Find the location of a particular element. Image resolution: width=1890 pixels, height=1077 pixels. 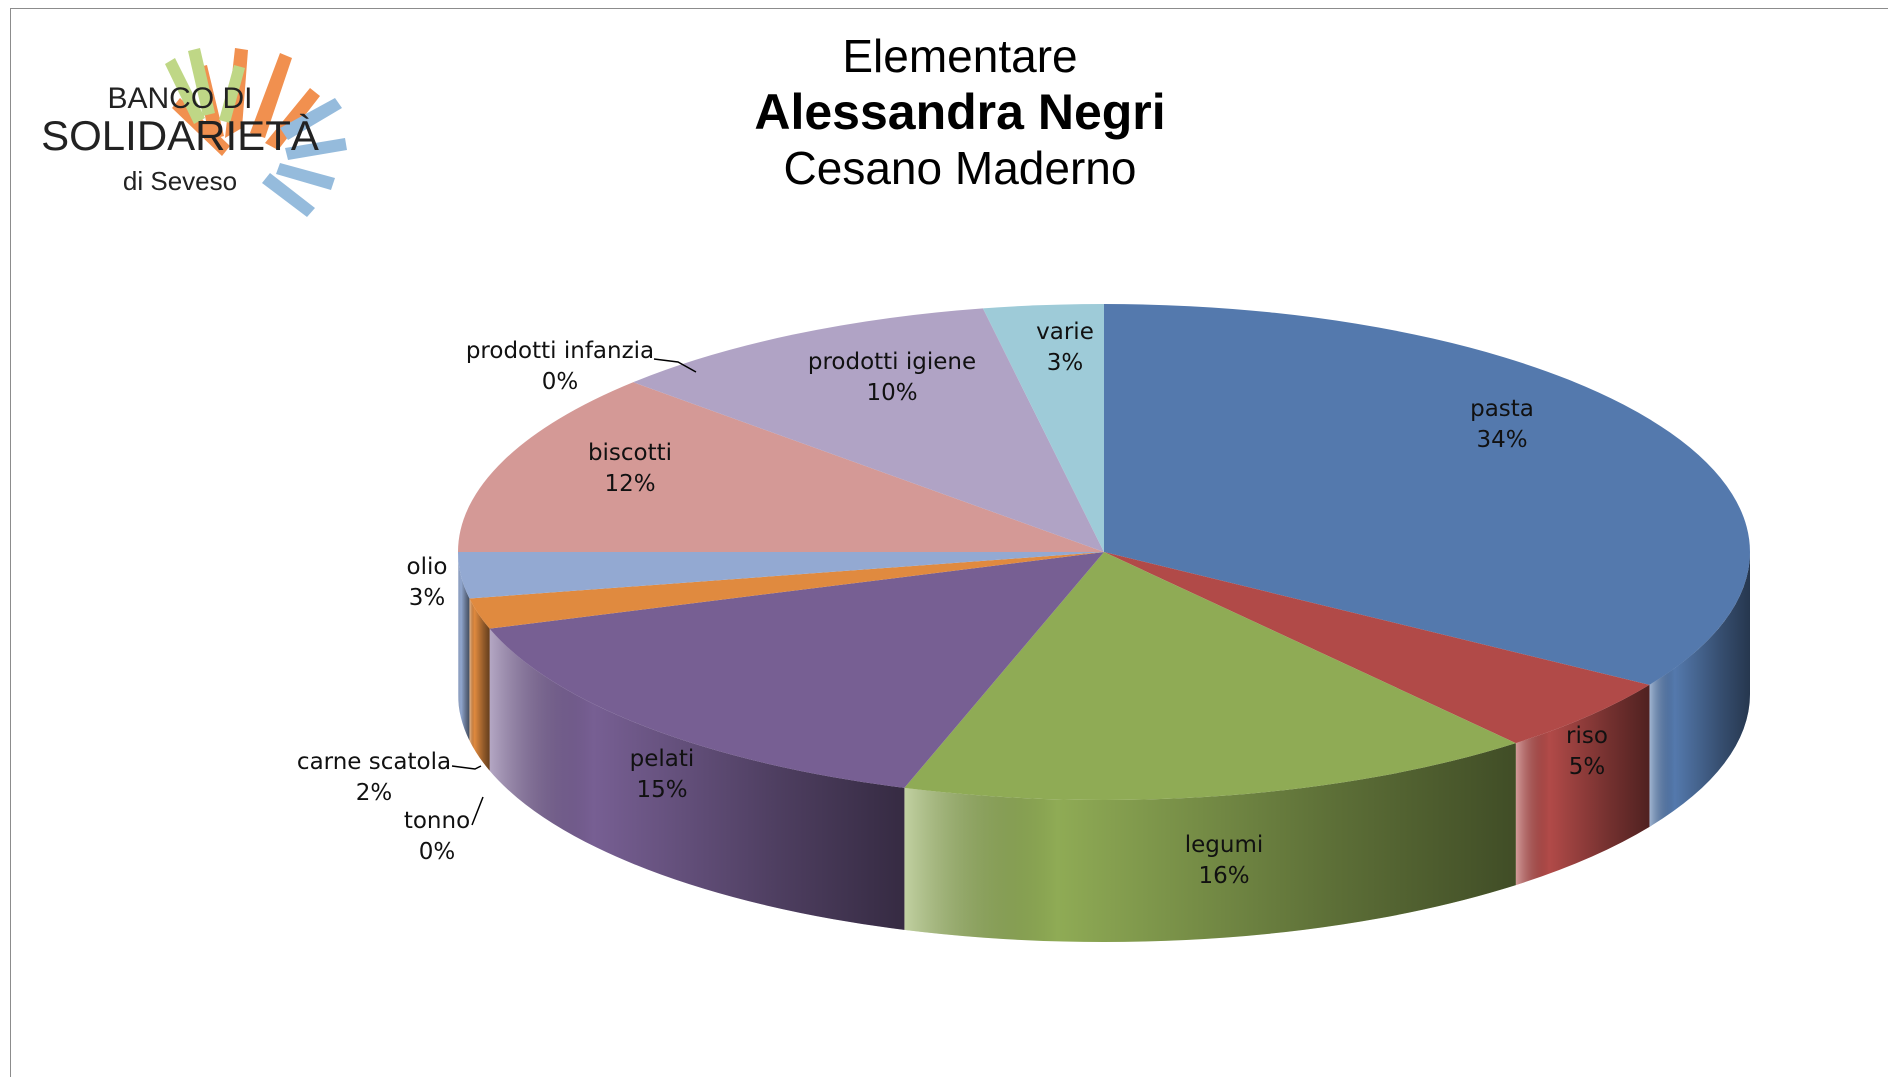

pie-slice-riso is located at coordinates (1377, 648).